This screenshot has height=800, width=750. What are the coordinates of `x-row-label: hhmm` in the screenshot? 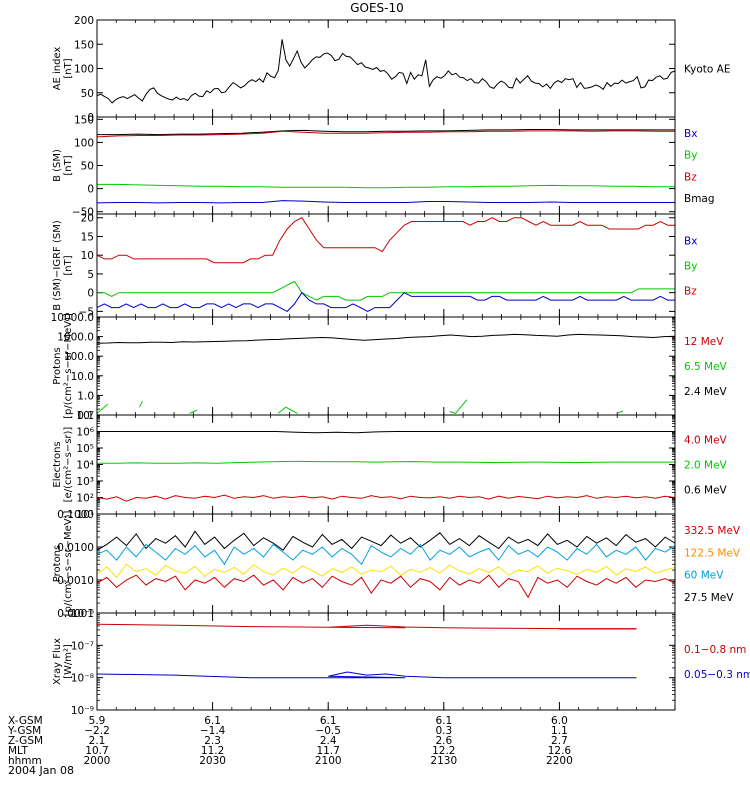 It's located at (25, 761).